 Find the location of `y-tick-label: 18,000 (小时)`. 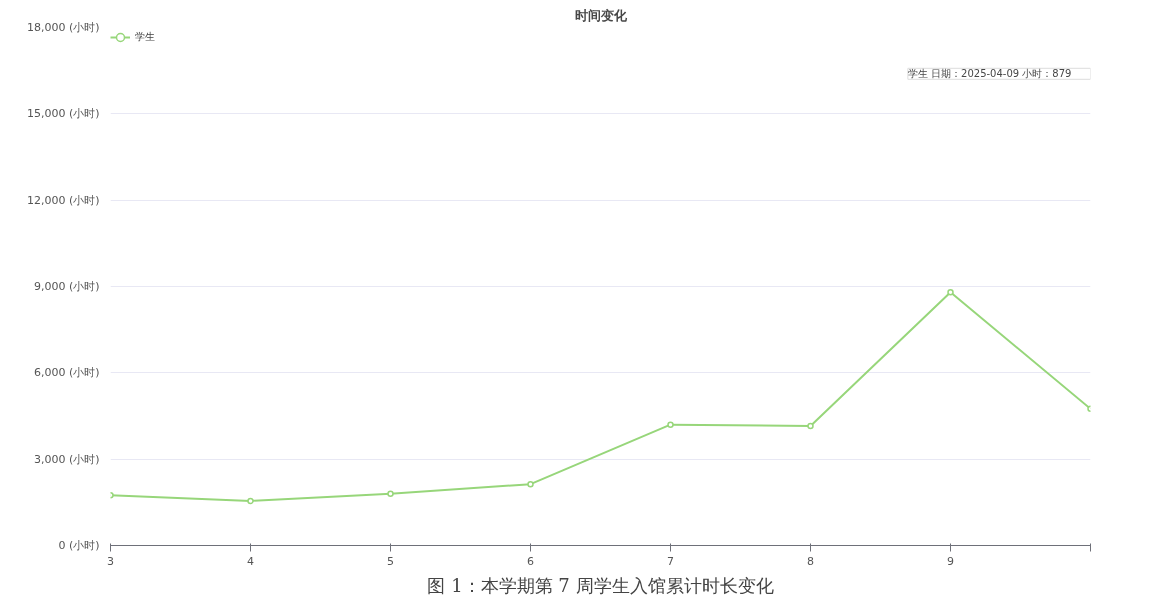

y-tick-label: 18,000 (小时) is located at coordinates (63, 27).